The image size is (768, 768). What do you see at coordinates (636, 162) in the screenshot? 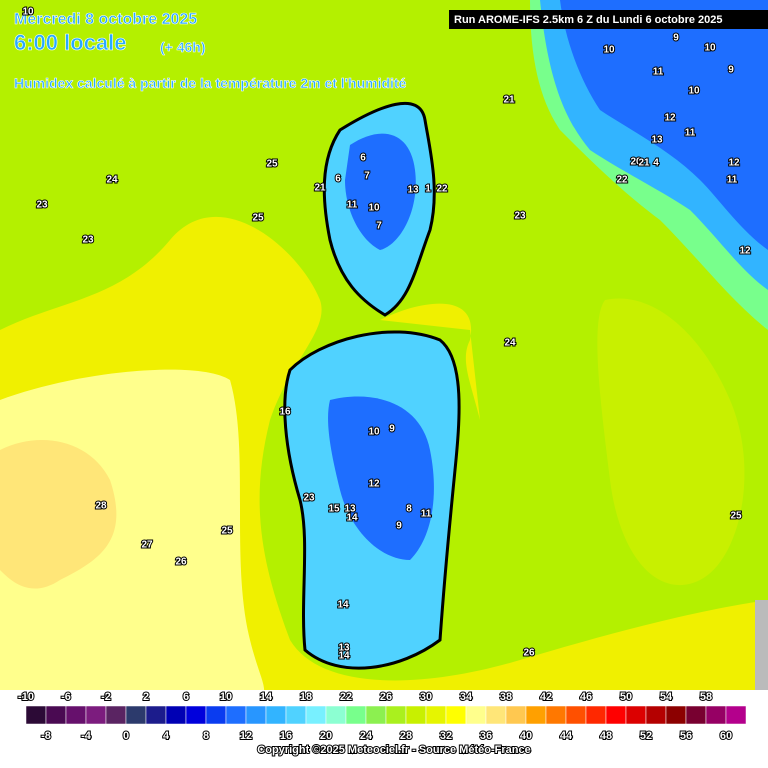
I see `contour-label: 20` at bounding box center [636, 162].